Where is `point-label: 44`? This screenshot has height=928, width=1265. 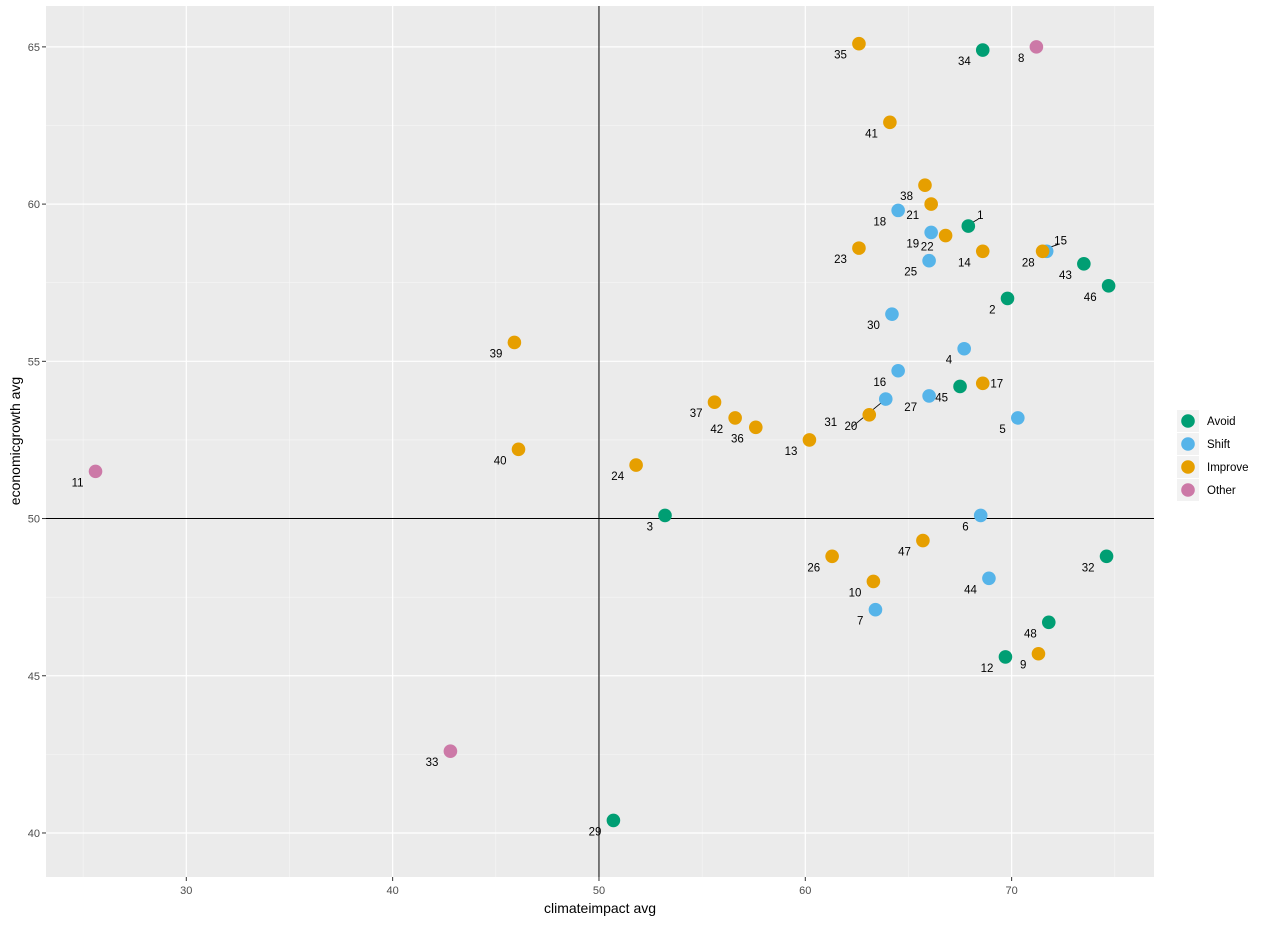 point-label: 44 is located at coordinates (970, 590).